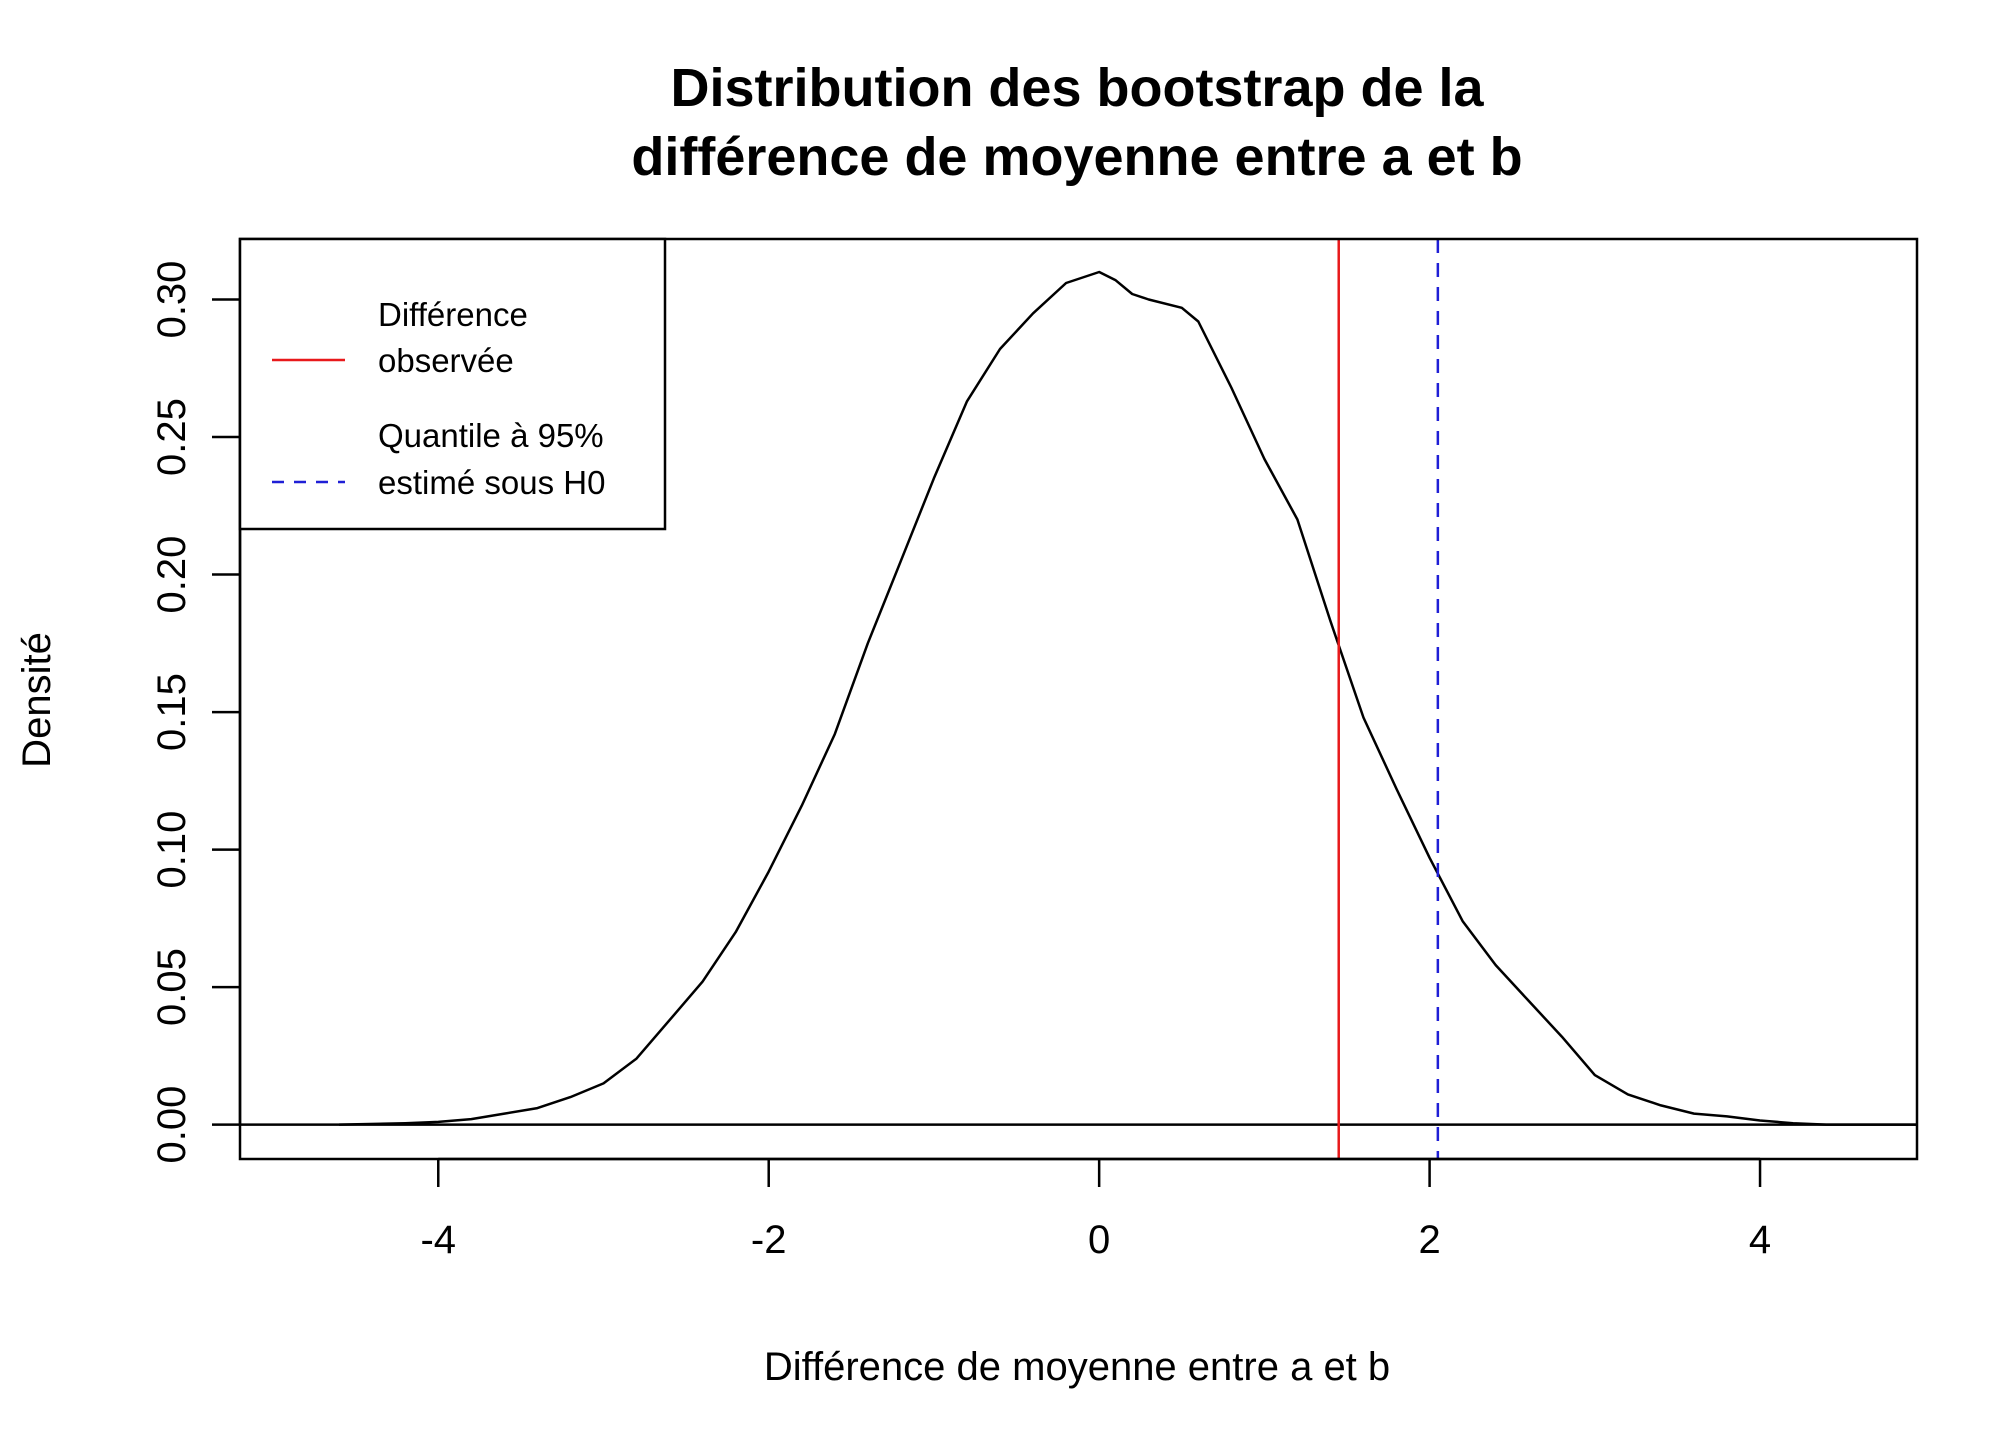 The height and width of the screenshot is (1440, 2016). I want to click on legend-label-observed-1: Différence, so click(453, 314).